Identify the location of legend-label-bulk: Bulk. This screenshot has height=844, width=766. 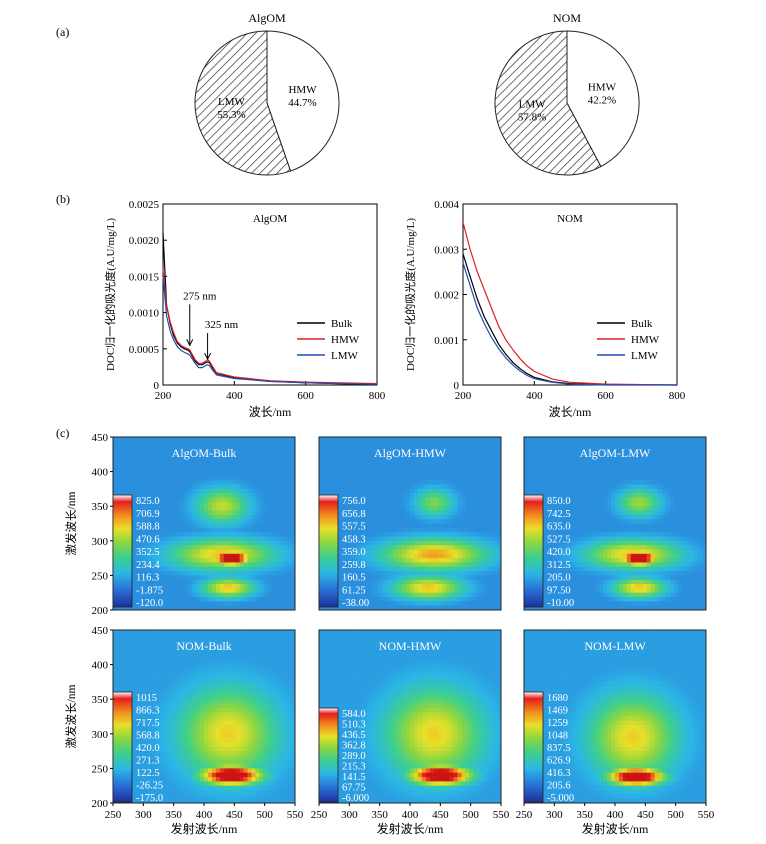
(342, 324).